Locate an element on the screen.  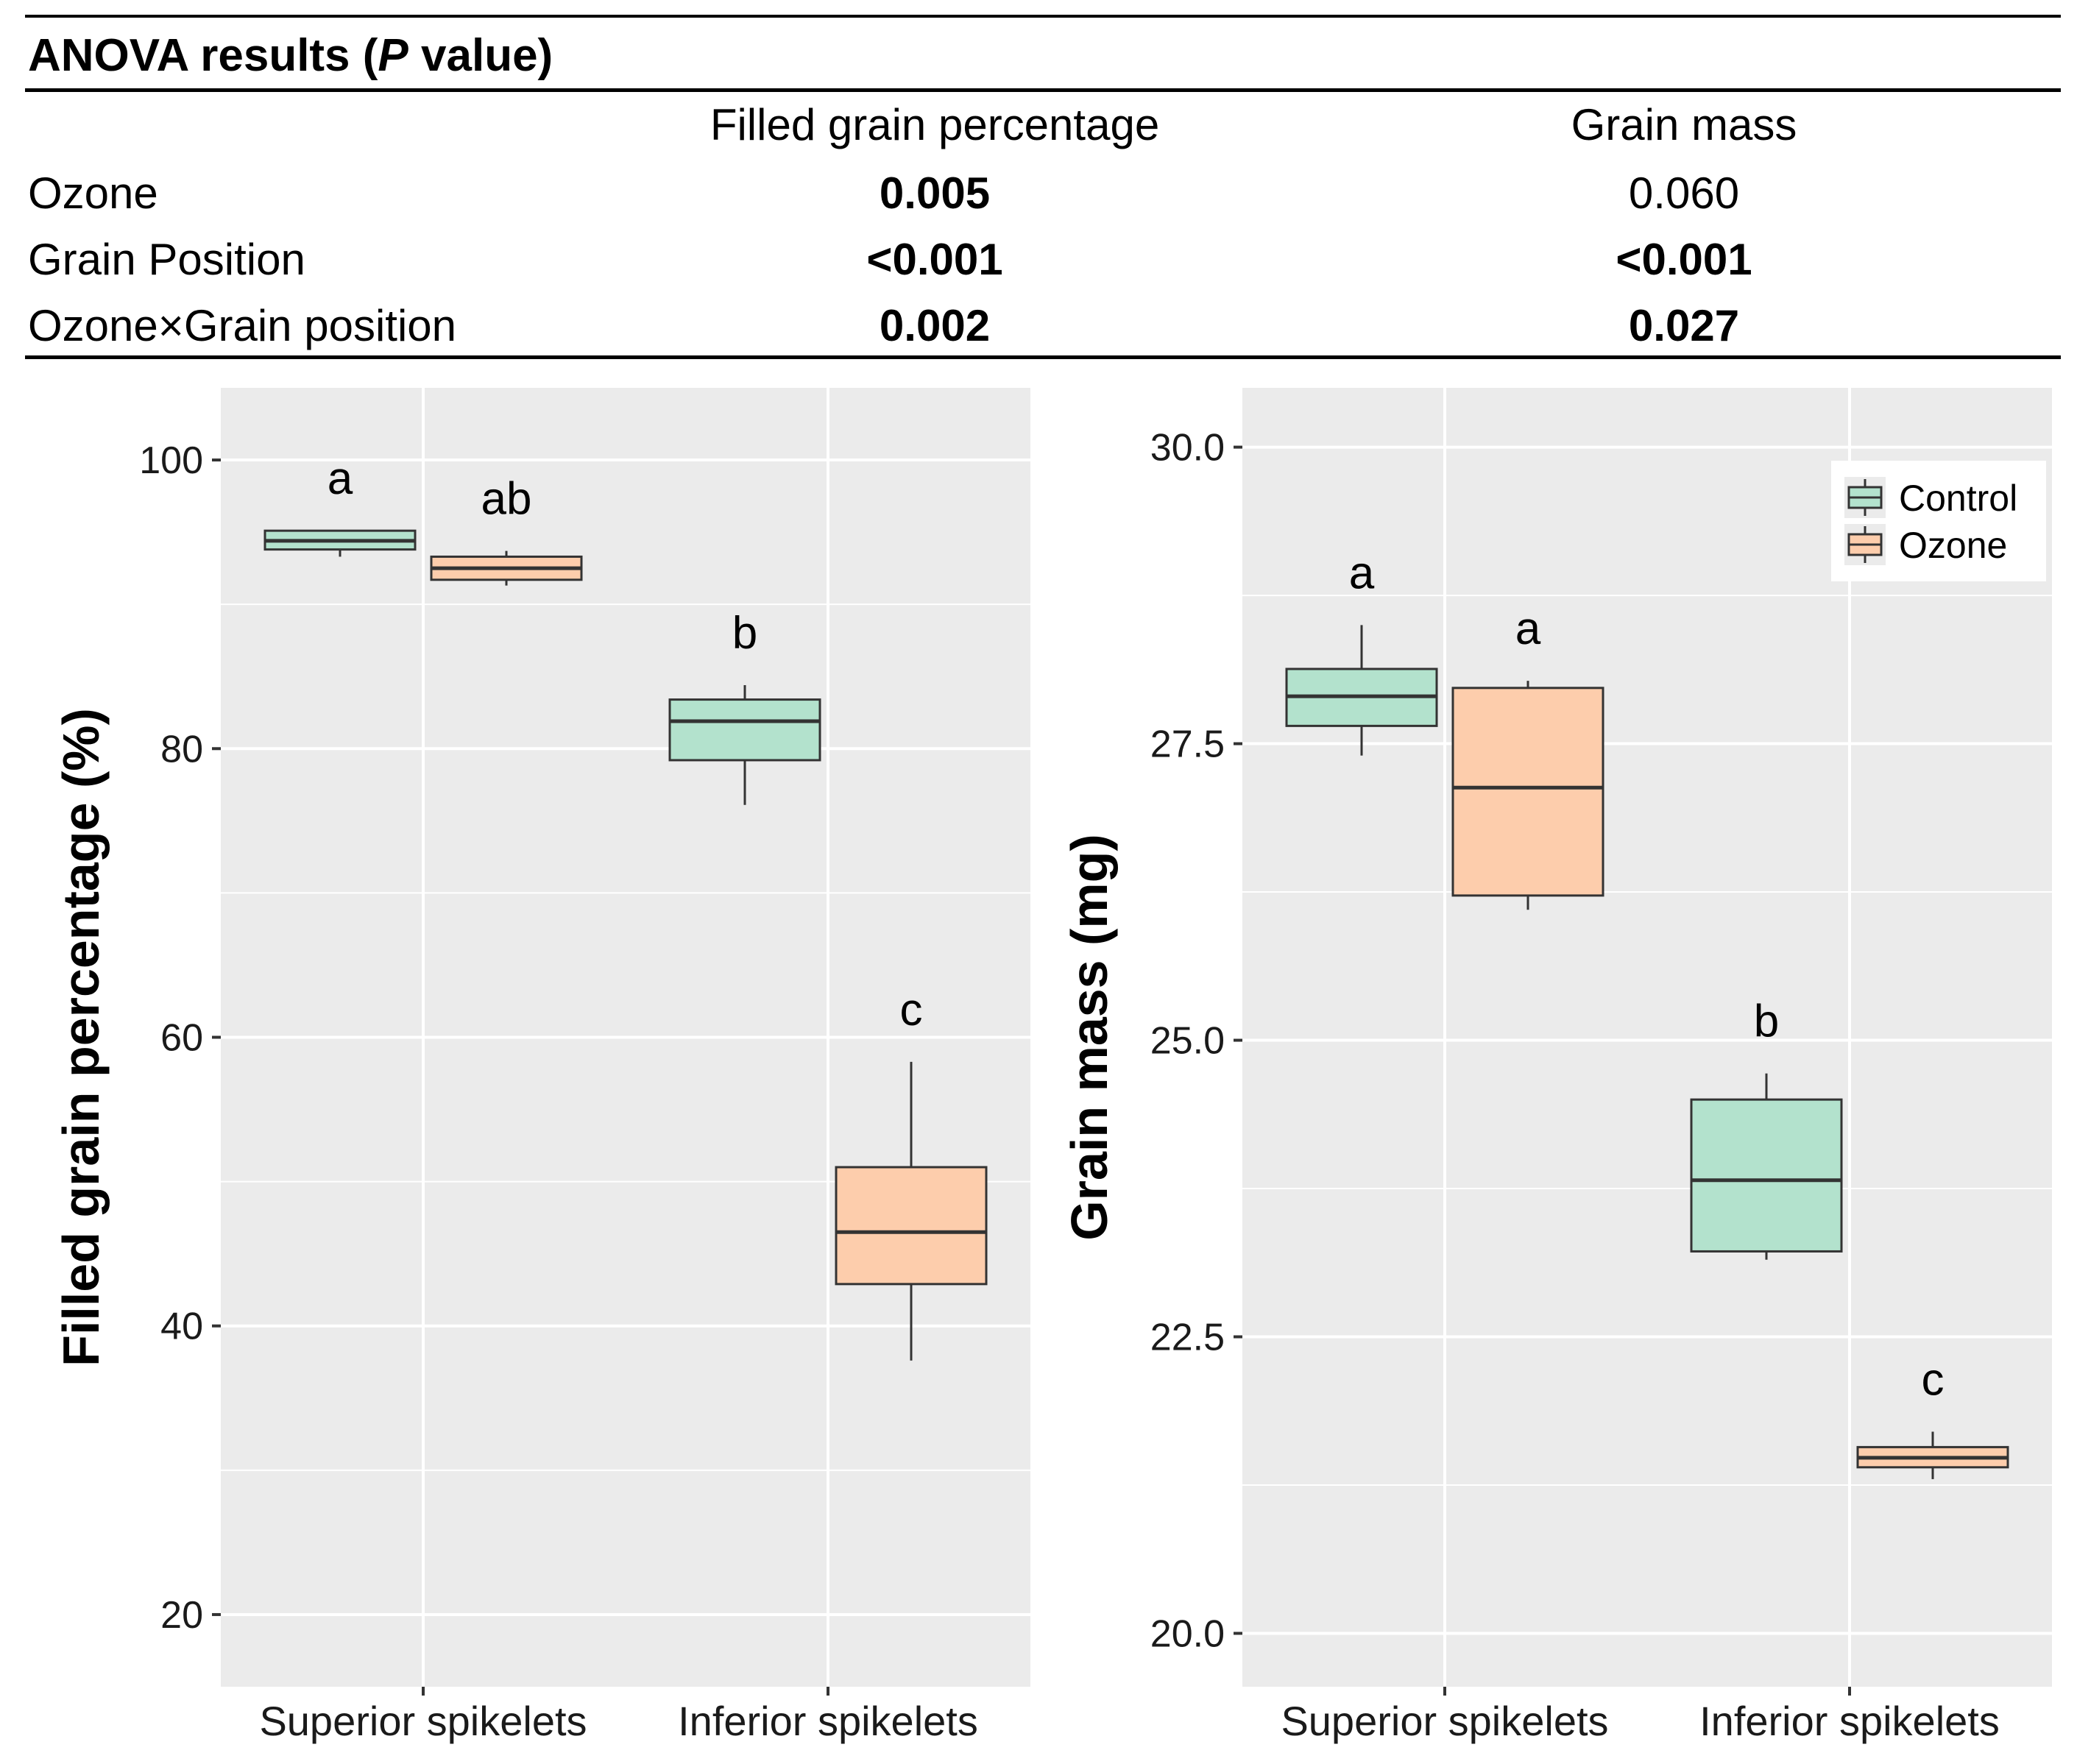
cell-position-filled: <0.001 is located at coordinates (934, 259).